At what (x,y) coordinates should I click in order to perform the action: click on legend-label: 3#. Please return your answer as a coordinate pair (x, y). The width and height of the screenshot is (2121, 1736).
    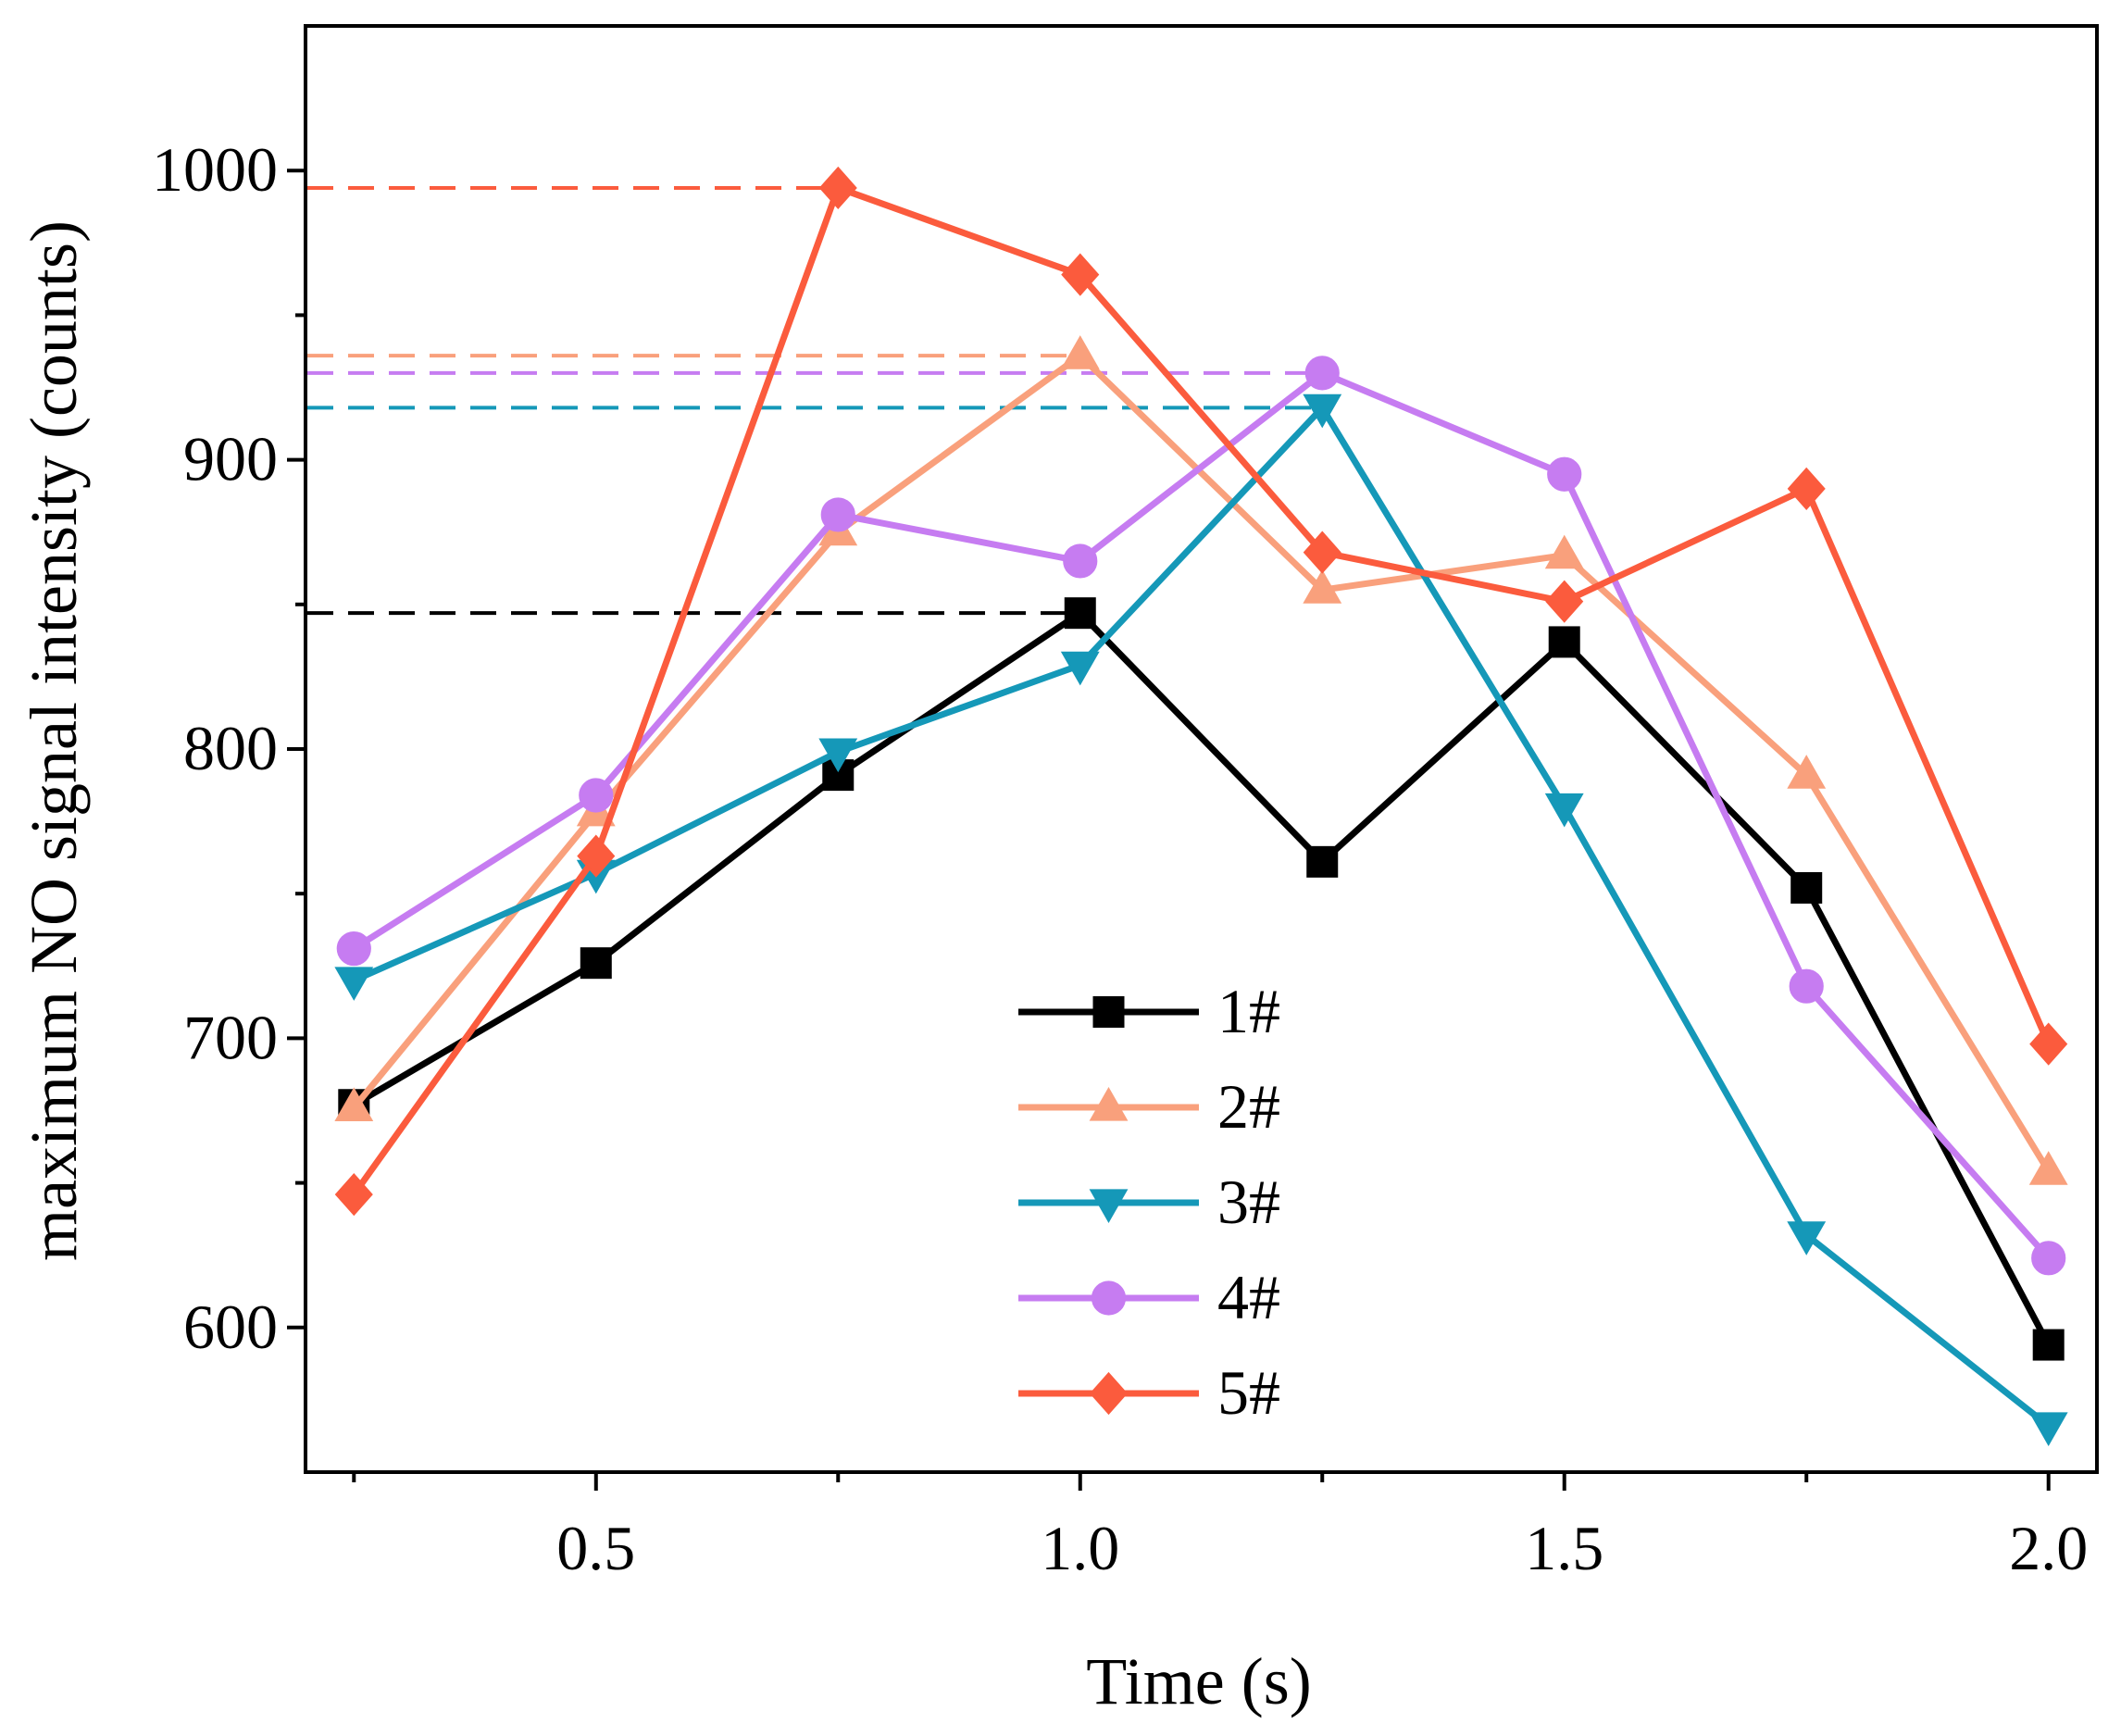
    Looking at the image, I should click on (1248, 1202).